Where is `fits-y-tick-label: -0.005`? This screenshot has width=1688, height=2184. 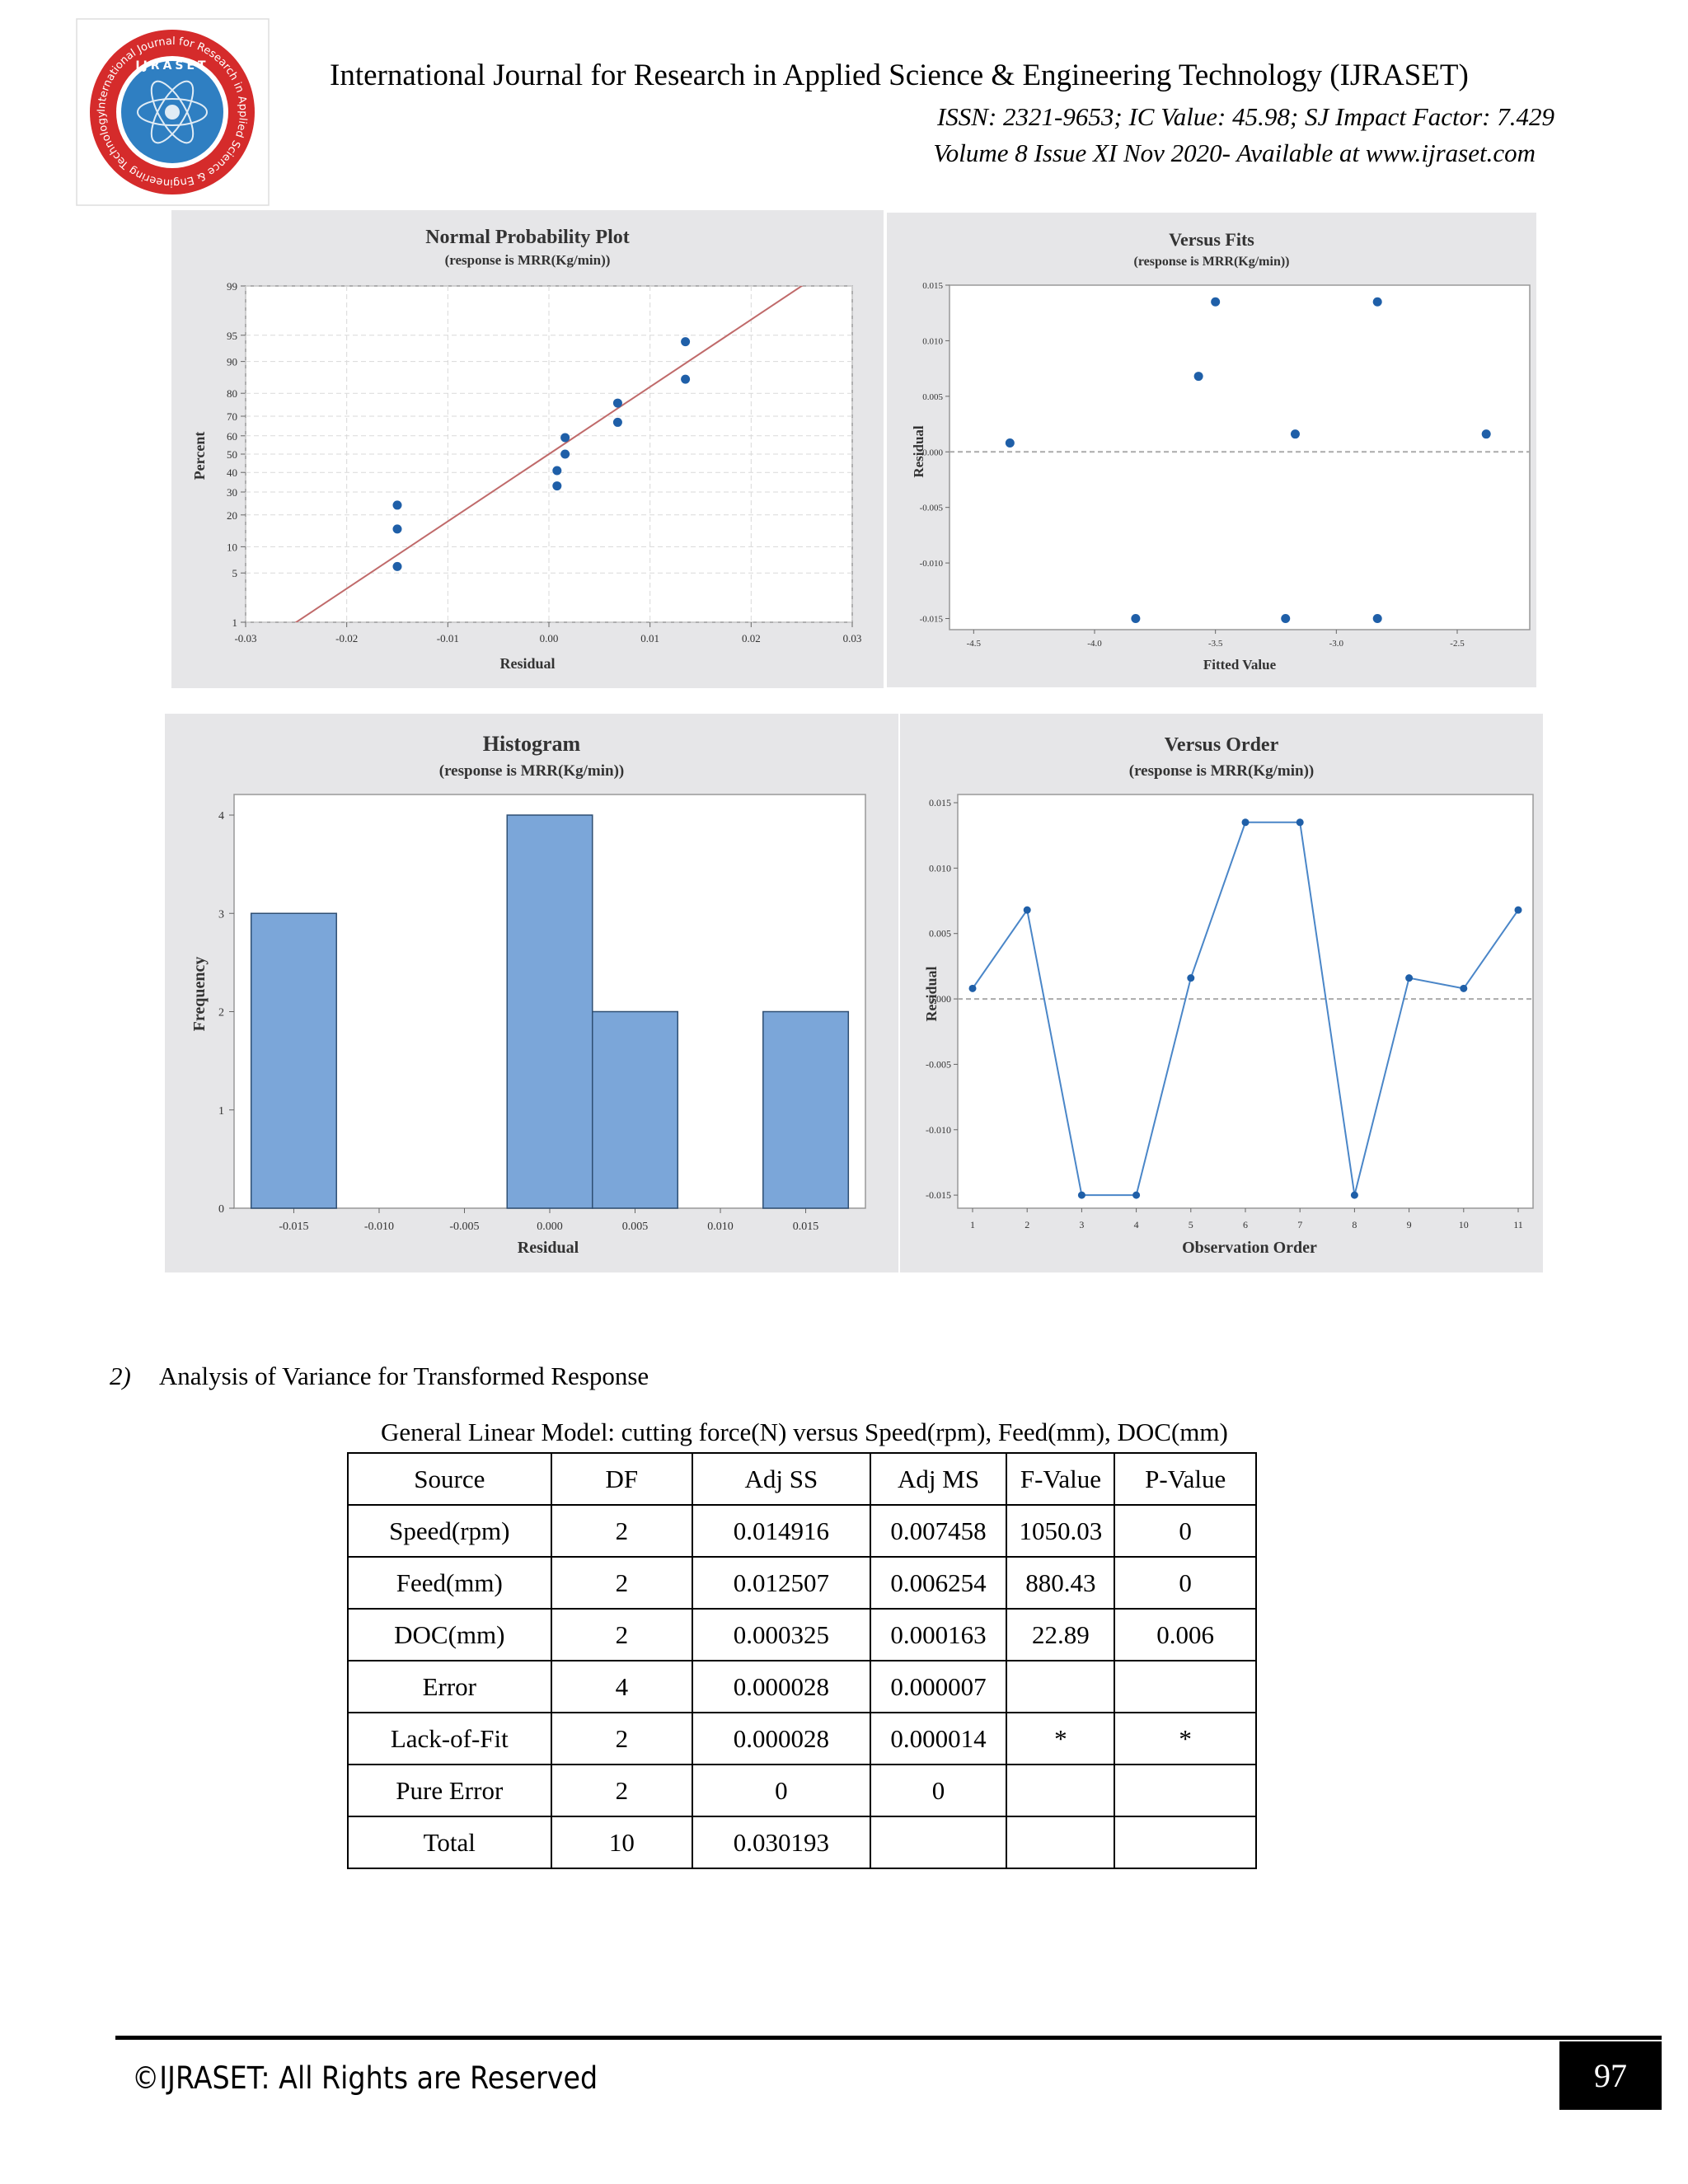 fits-y-tick-label: -0.005 is located at coordinates (932, 508).